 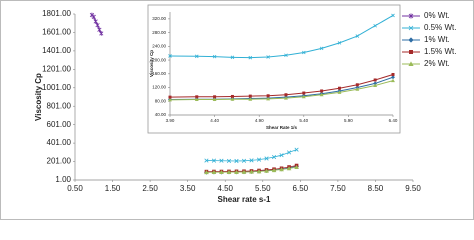 What do you see at coordinates (150, 188) in the screenshot?
I see `x-tick-label: 2.50` at bounding box center [150, 188].